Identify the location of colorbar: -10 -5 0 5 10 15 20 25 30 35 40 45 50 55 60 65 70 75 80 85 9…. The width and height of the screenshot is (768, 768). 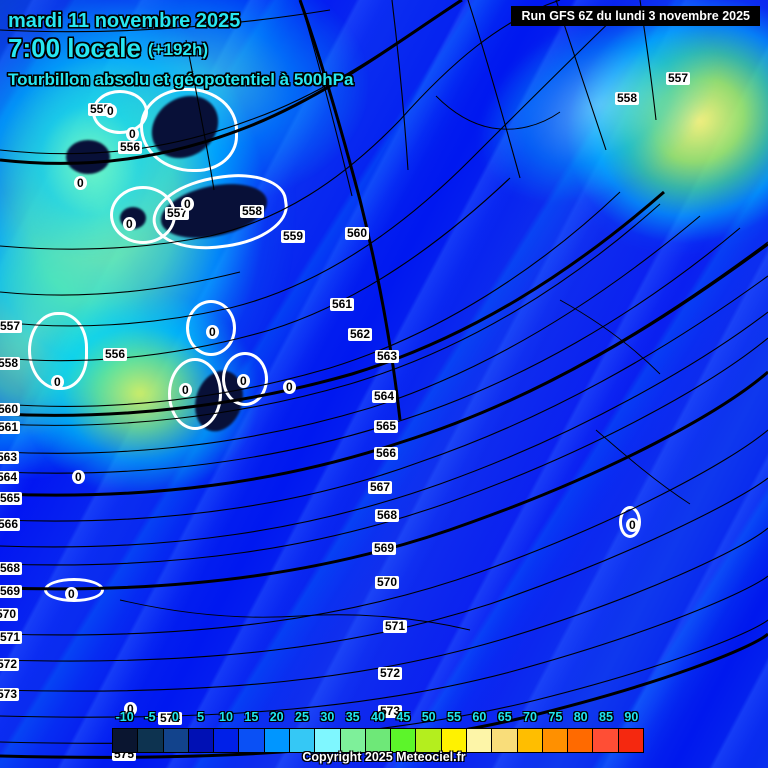
(378, 731).